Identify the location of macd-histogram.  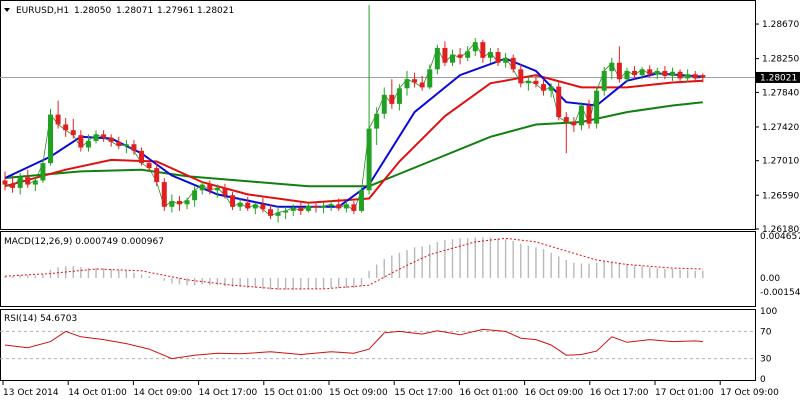
(354, 263).